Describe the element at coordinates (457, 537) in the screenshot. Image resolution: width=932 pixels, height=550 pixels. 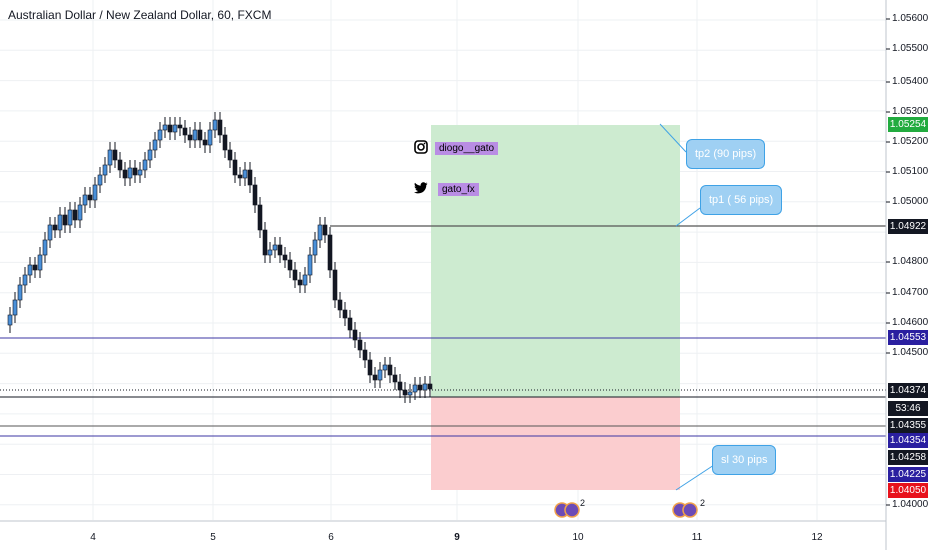
I see `x-tick: 9` at that location.